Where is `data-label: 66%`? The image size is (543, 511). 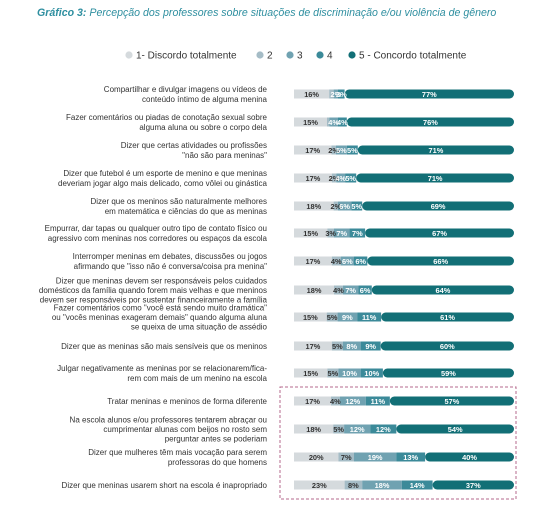
data-label: 66% is located at coordinates (440, 261).